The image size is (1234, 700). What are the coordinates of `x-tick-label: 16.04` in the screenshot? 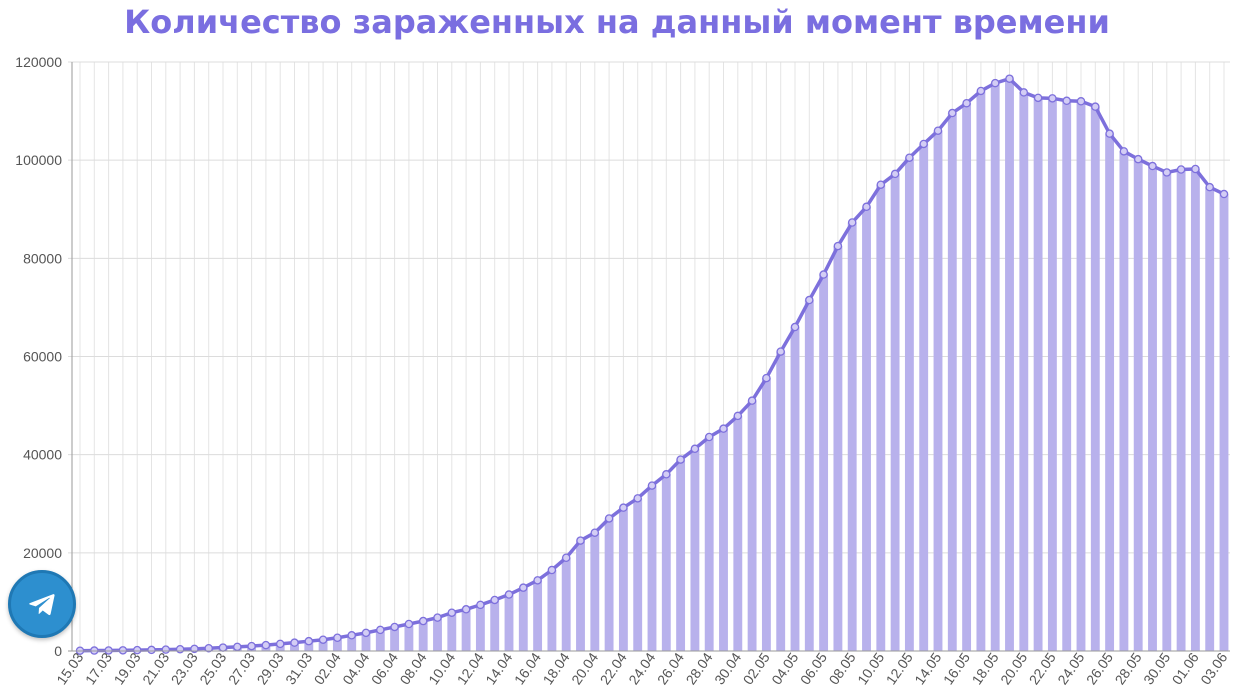 It's located at (527, 668).